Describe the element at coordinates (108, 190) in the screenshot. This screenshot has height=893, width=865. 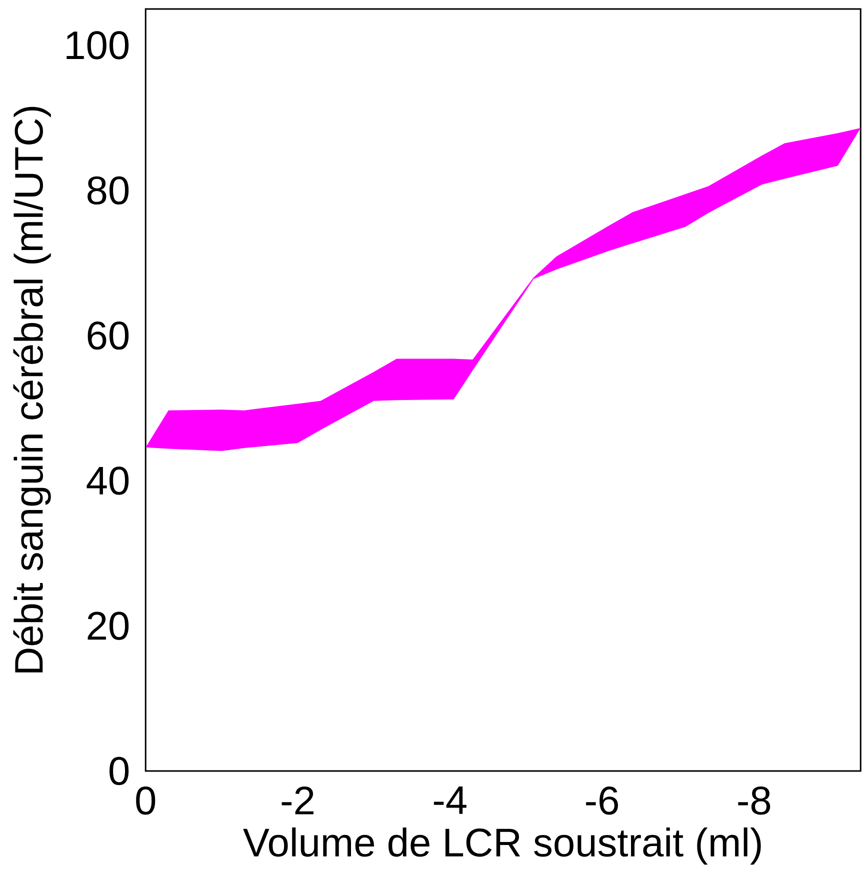
I see `y-tick-label: 80` at that location.